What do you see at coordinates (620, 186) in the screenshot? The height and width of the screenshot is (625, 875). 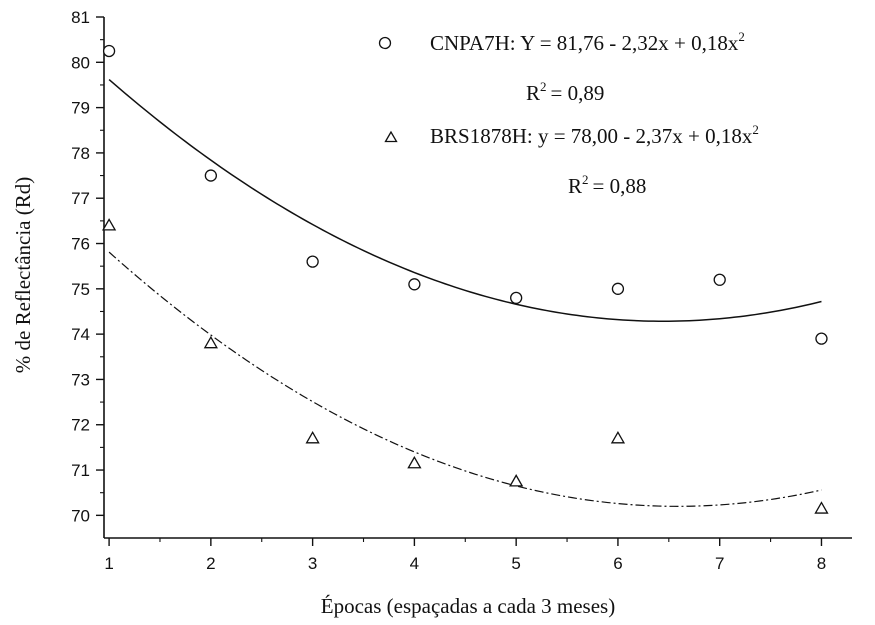 I see `legend-r2-value: = 0,88` at bounding box center [620, 186].